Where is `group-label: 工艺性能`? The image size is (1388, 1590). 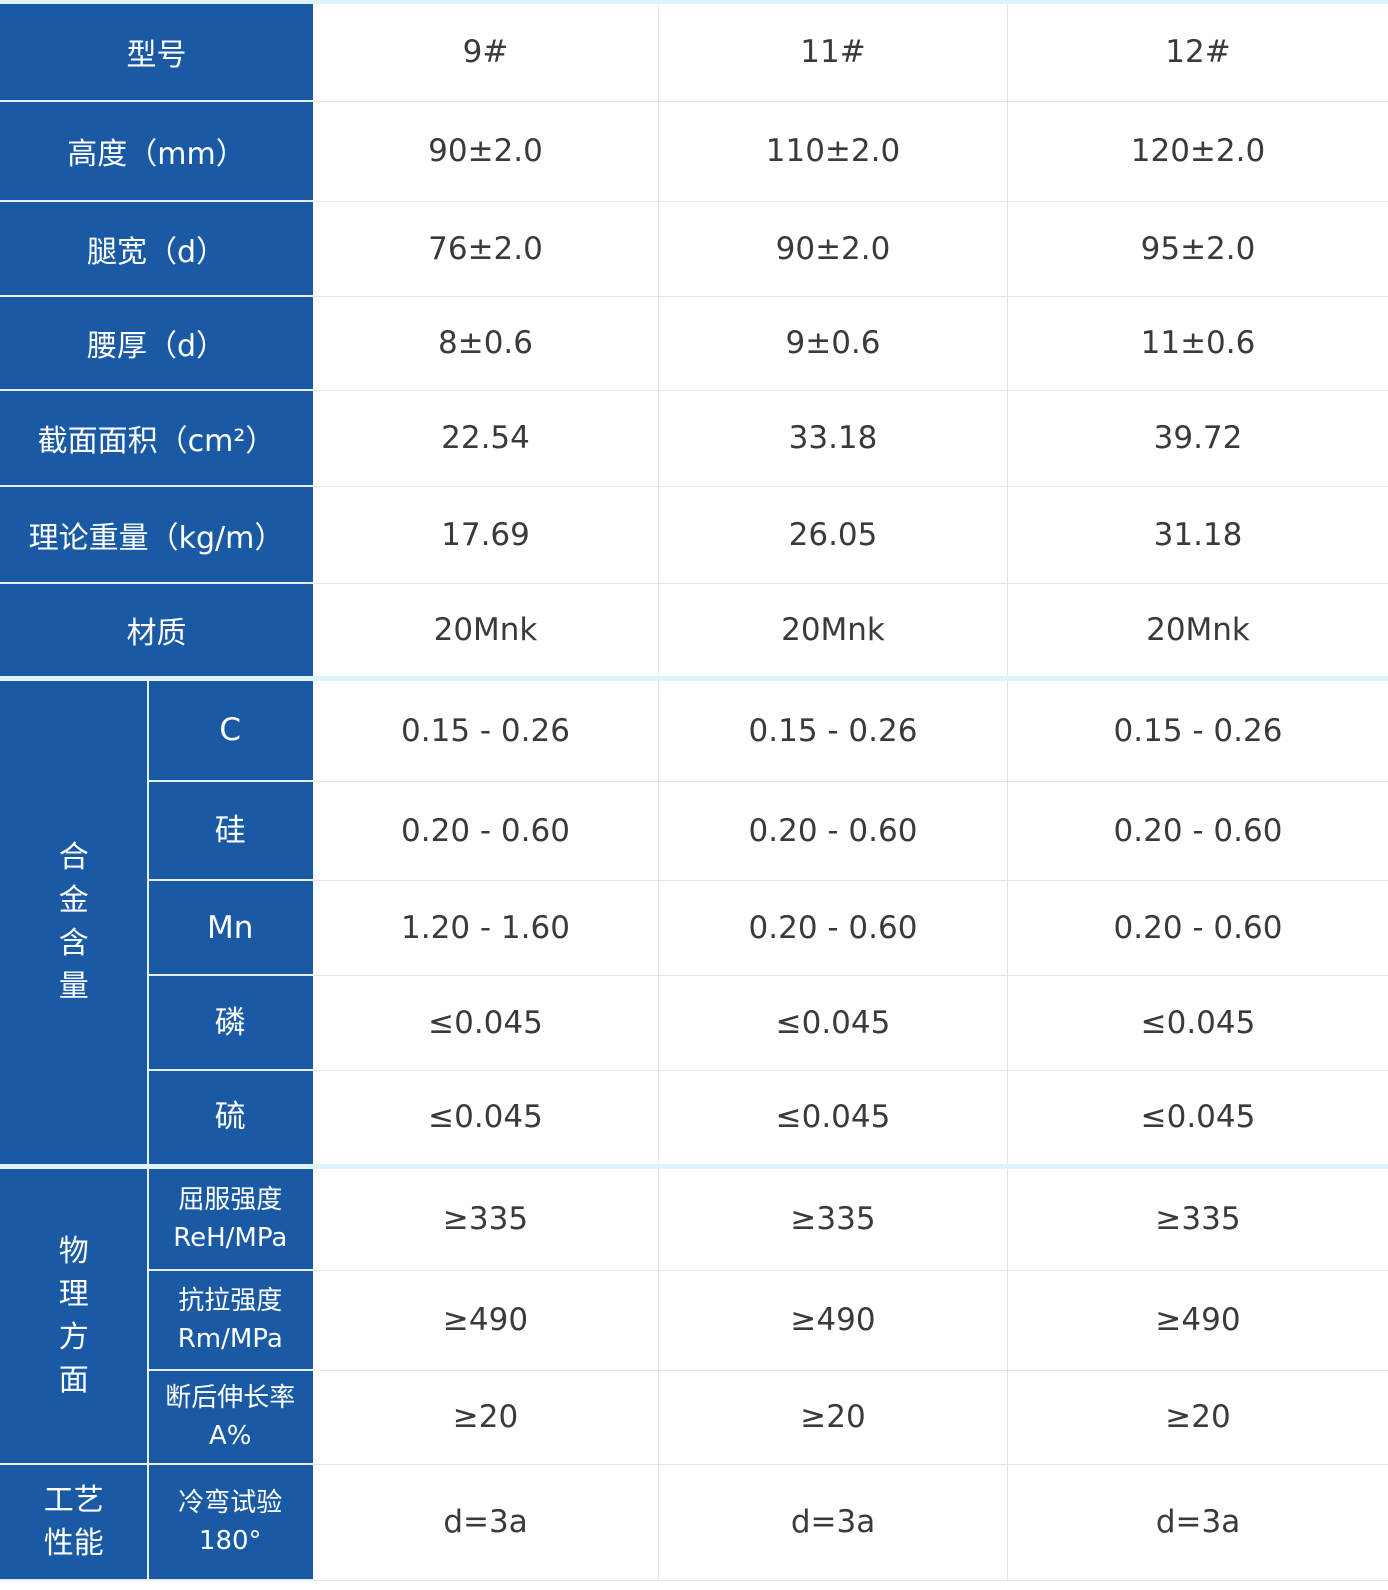 group-label: 工艺性能 is located at coordinates (74, 1522).